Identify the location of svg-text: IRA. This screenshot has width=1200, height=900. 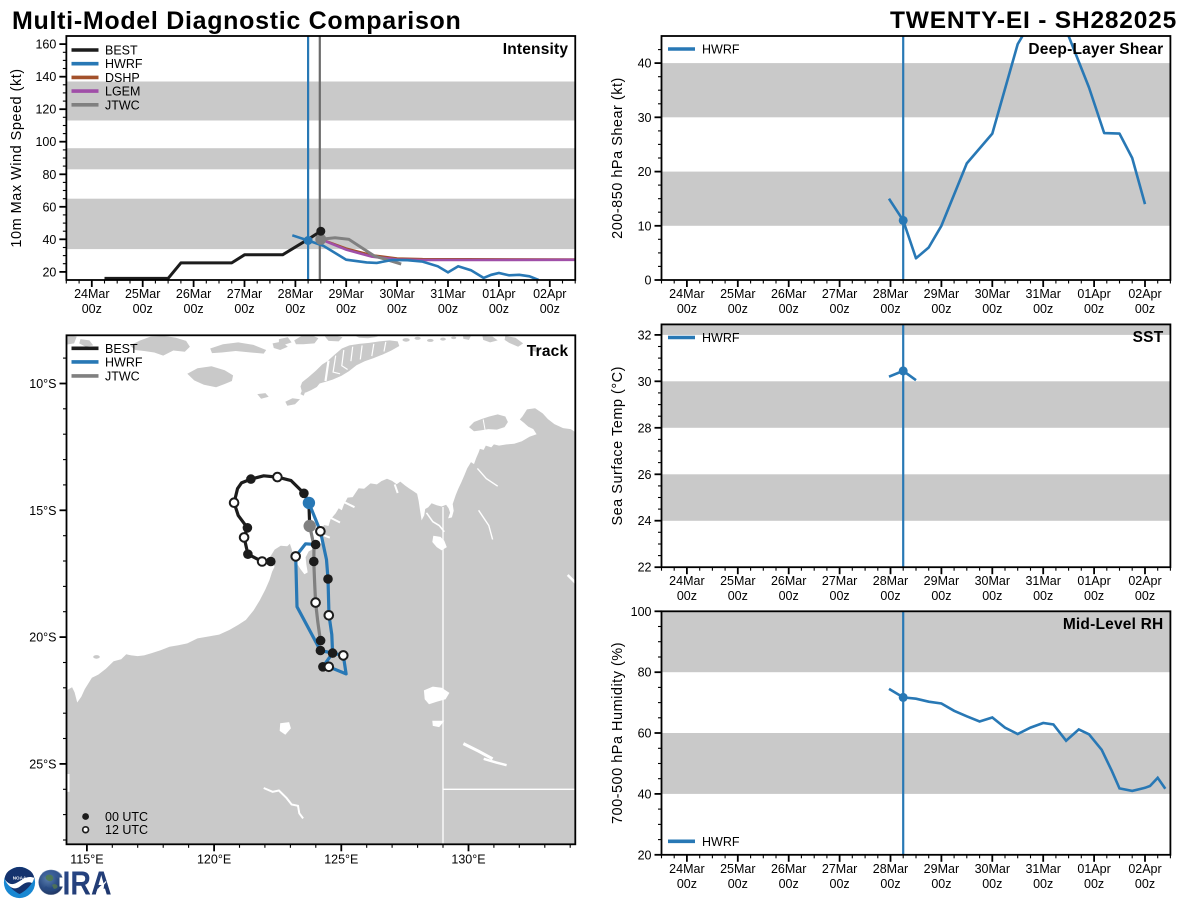
(87, 882).